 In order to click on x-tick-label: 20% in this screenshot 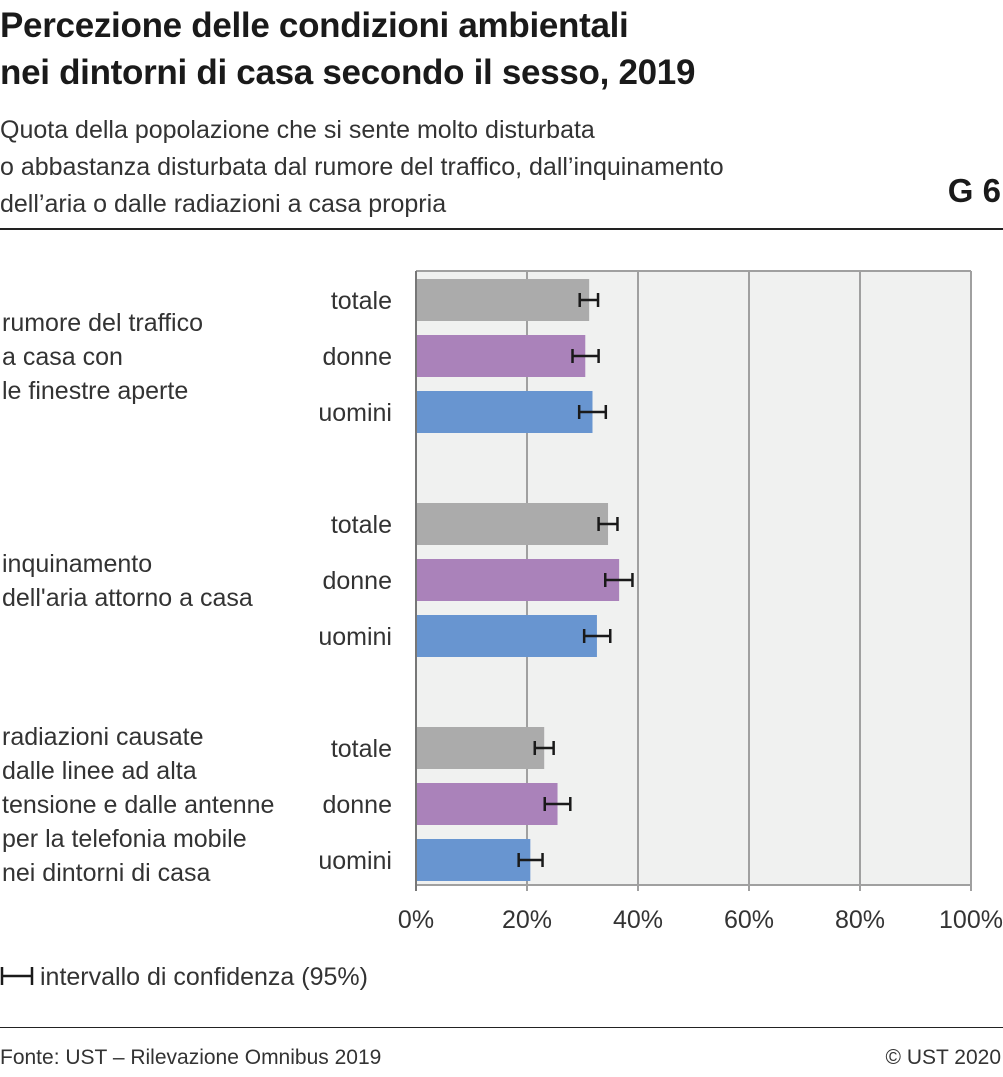, I will do `click(527, 920)`.